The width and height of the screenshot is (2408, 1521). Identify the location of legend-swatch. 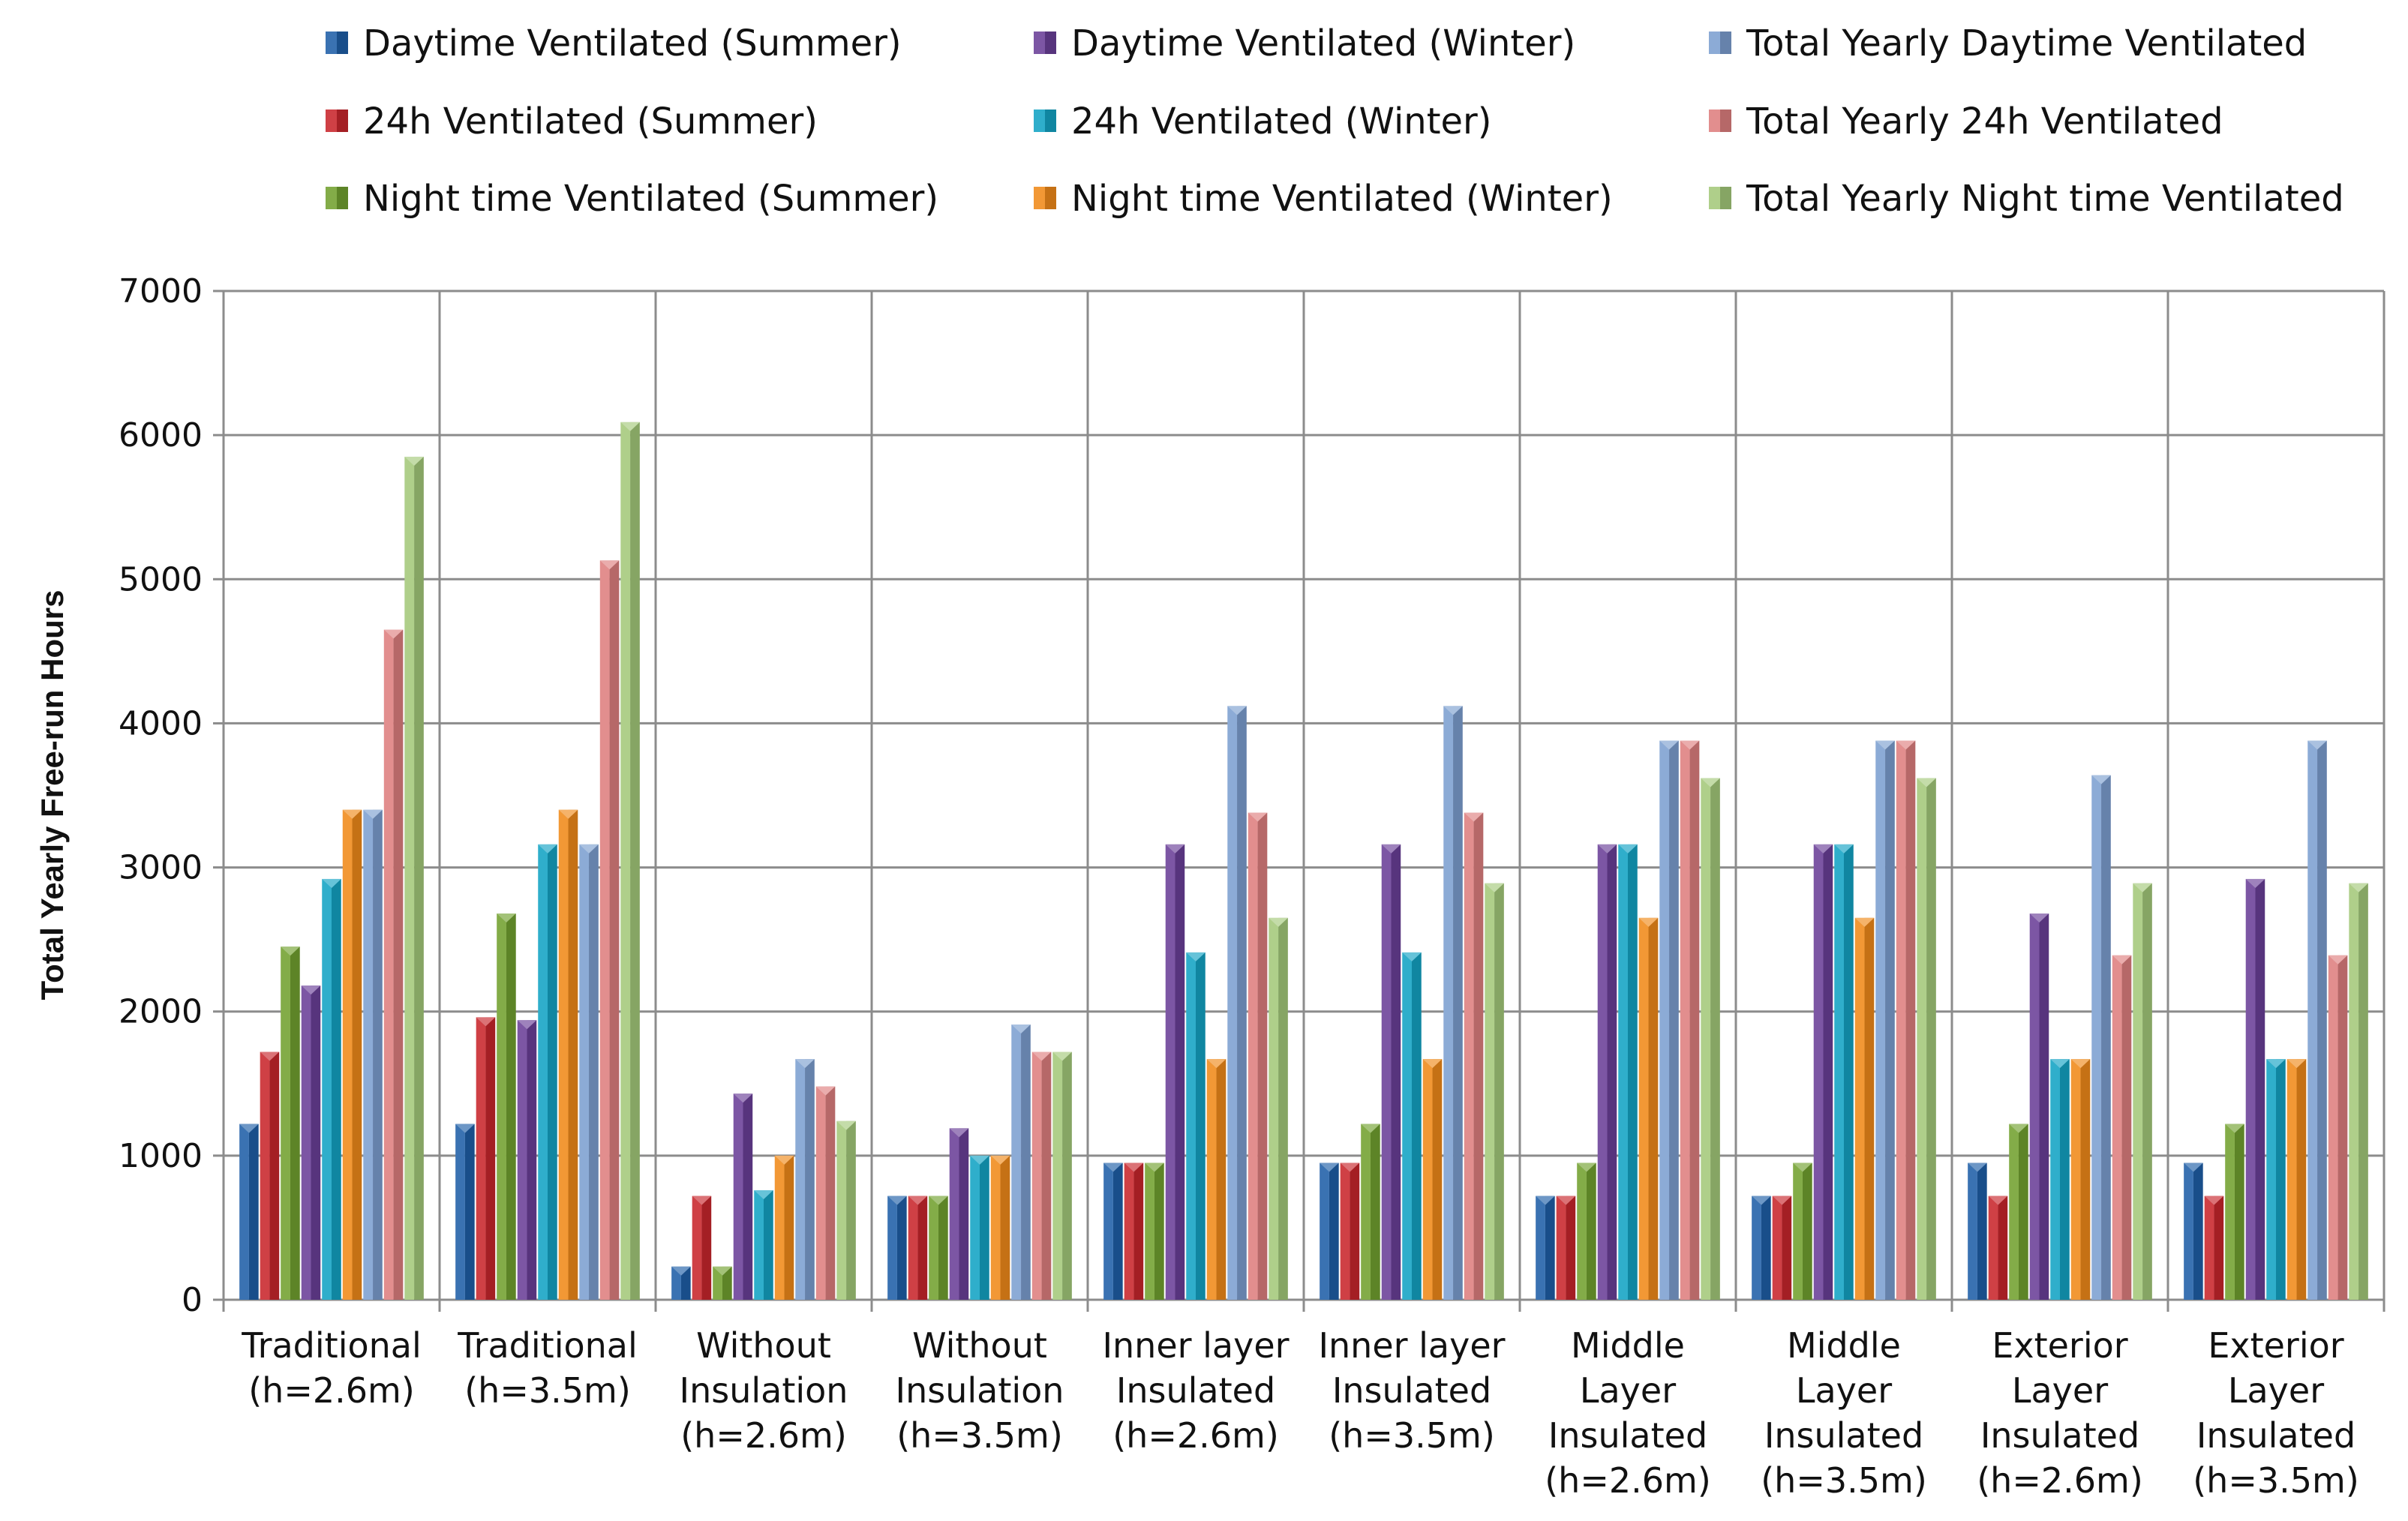
(1039, 198).